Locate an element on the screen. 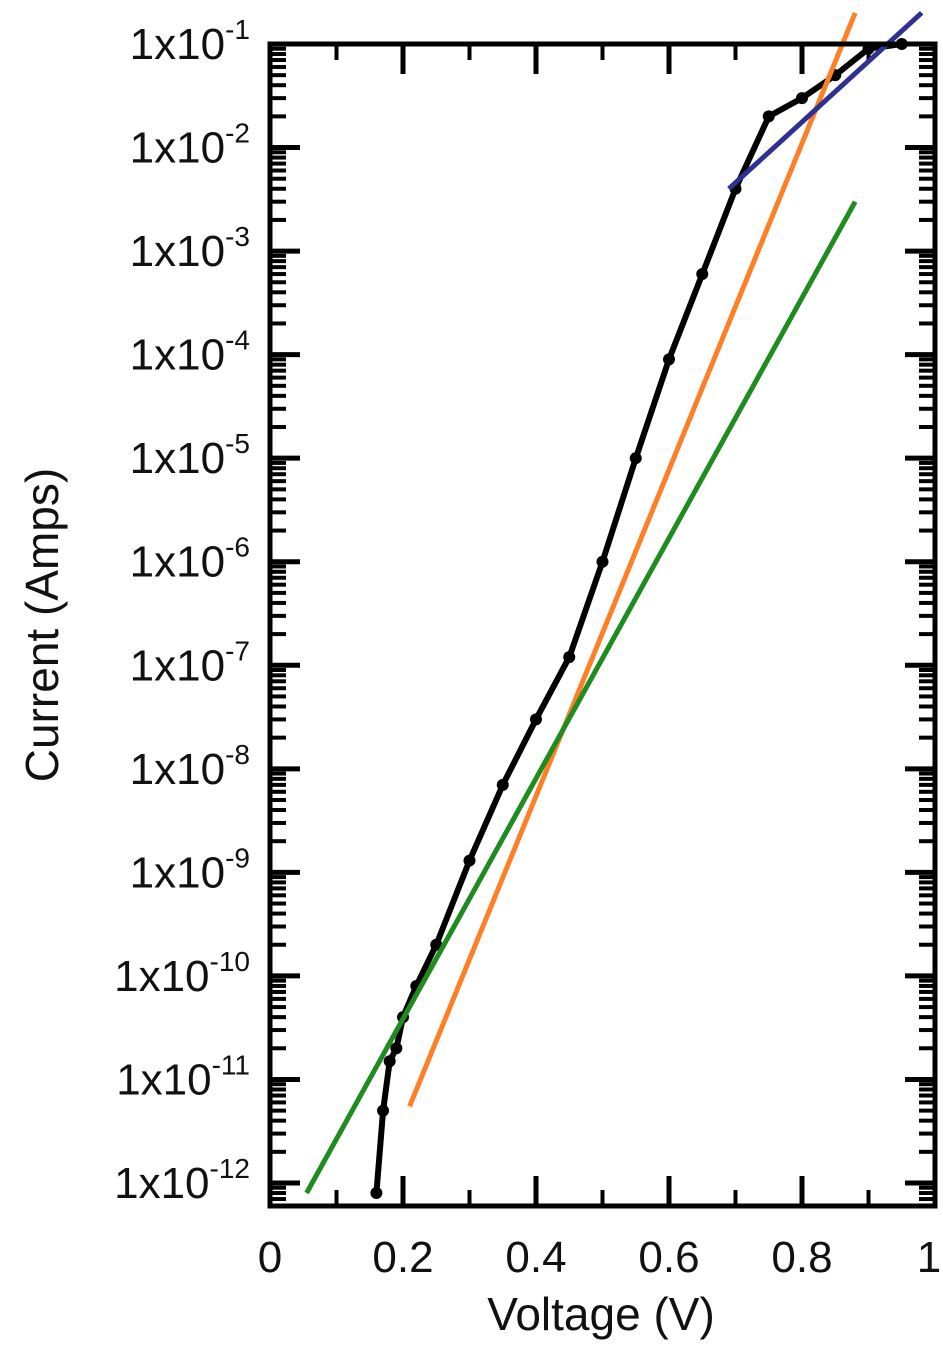  y-tick-label: 1x10⁻¹² is located at coordinates (182, 1180).